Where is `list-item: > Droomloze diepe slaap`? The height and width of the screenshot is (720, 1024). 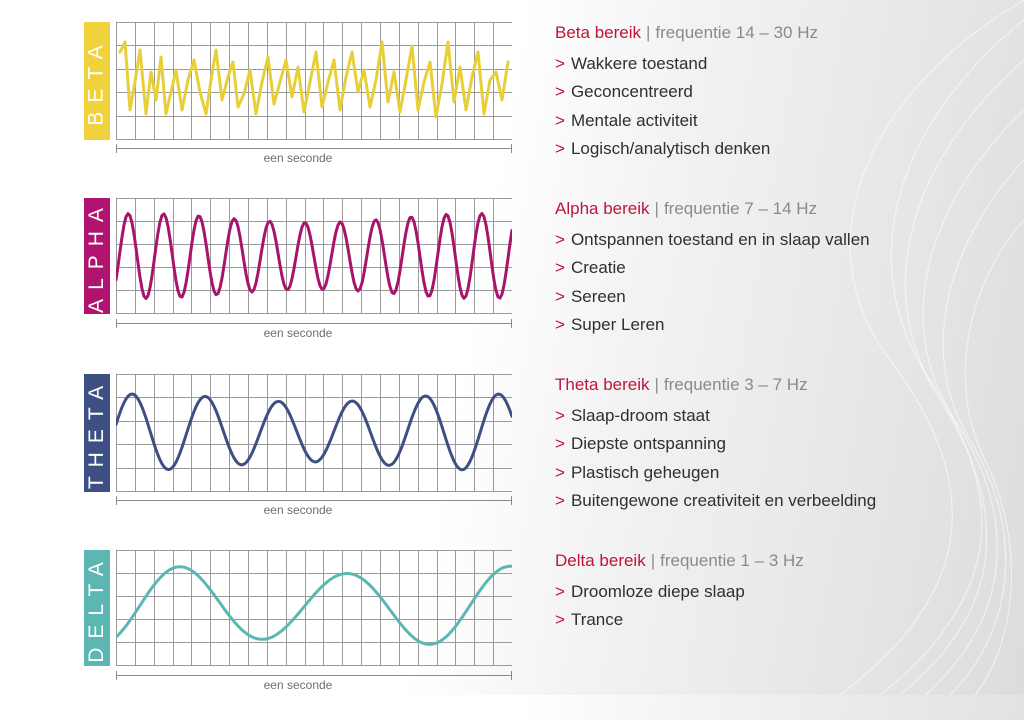
list-item: > Droomloze diepe slaap is located at coordinates (650, 591).